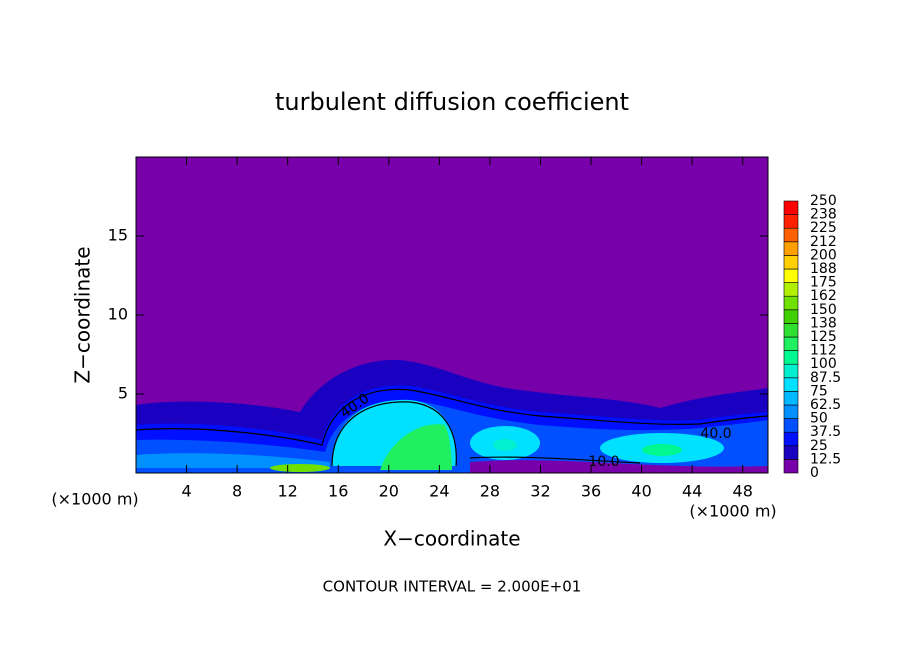 The width and height of the screenshot is (904, 654). Describe the element at coordinates (823, 296) in the screenshot. I see `colorbar-label: 162` at that location.